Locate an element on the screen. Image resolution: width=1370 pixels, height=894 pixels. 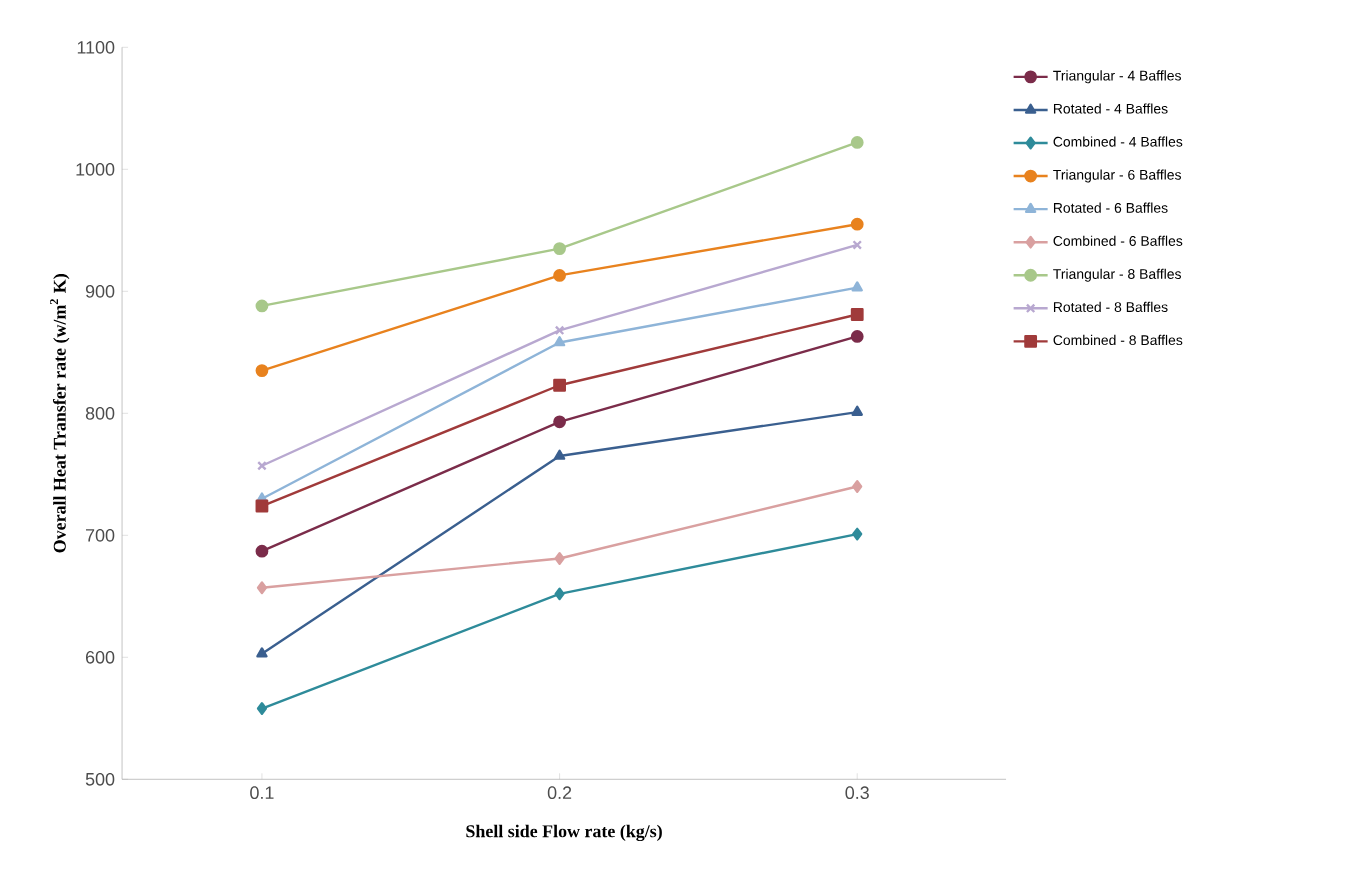
y-tick-label: 600 is located at coordinates (100, 657).